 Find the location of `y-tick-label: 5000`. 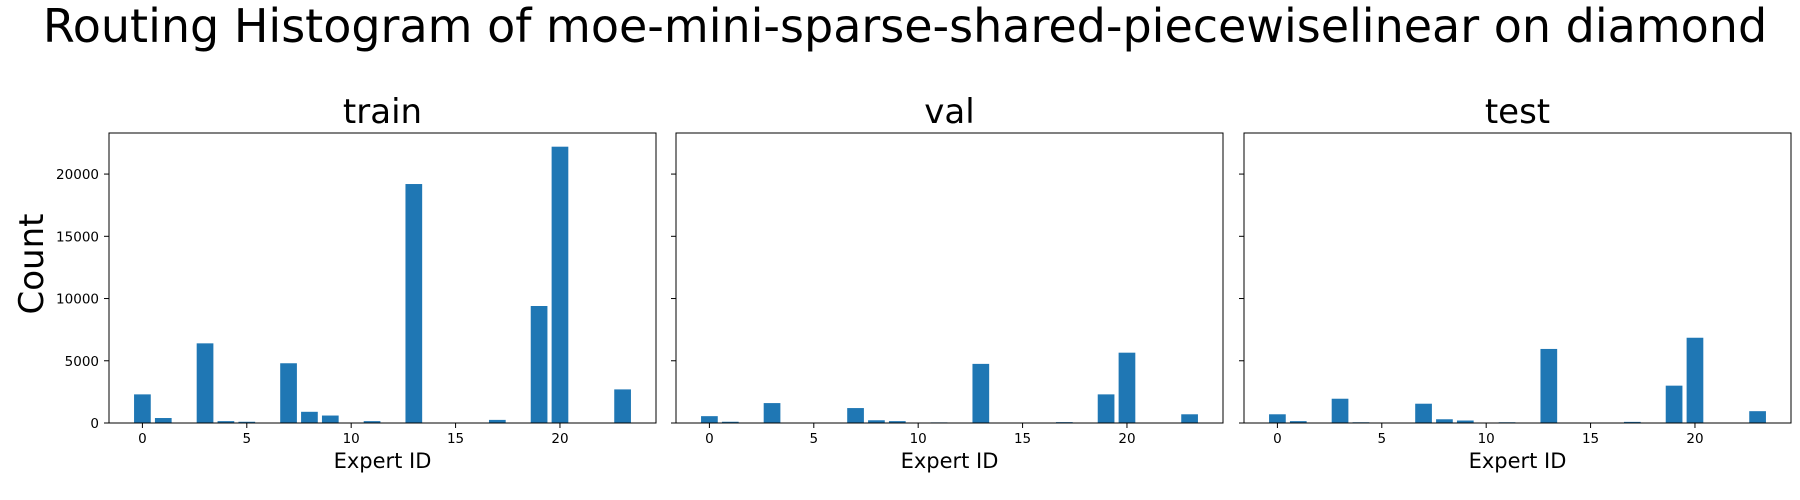

y-tick-label: 5000 is located at coordinates (82, 362).